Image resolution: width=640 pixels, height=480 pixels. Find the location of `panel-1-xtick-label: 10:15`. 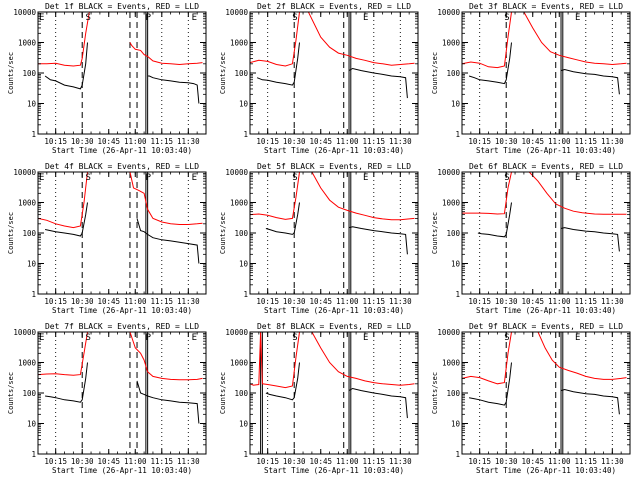

panel-1-xtick-label: 10:15 is located at coordinates (55, 141).